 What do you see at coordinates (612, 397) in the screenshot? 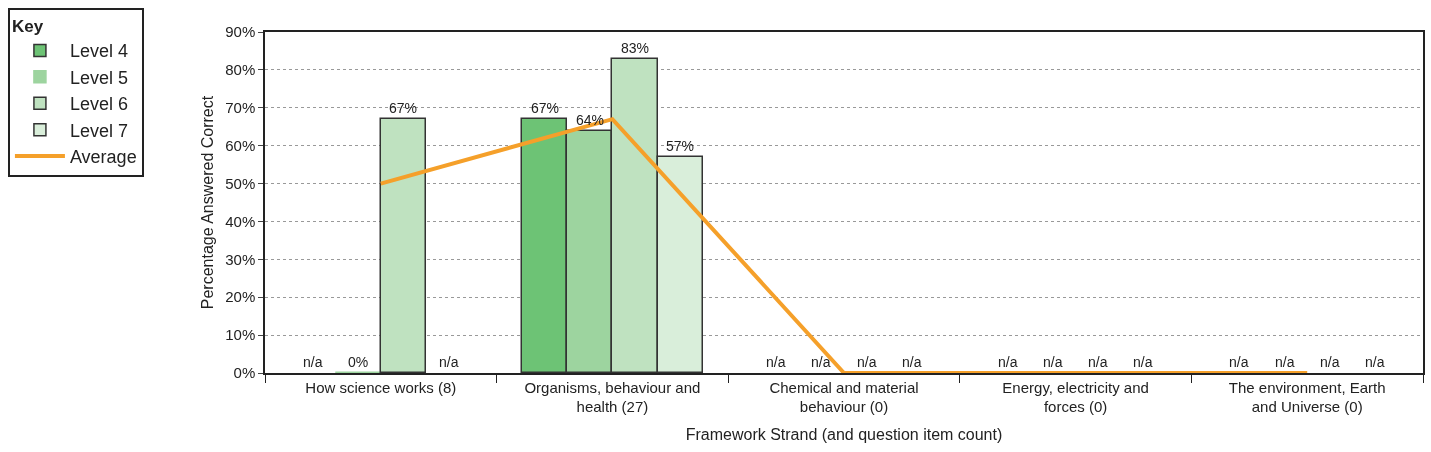
I see `x-tick-label: Organisms, behaviour and health (27)` at bounding box center [612, 397].